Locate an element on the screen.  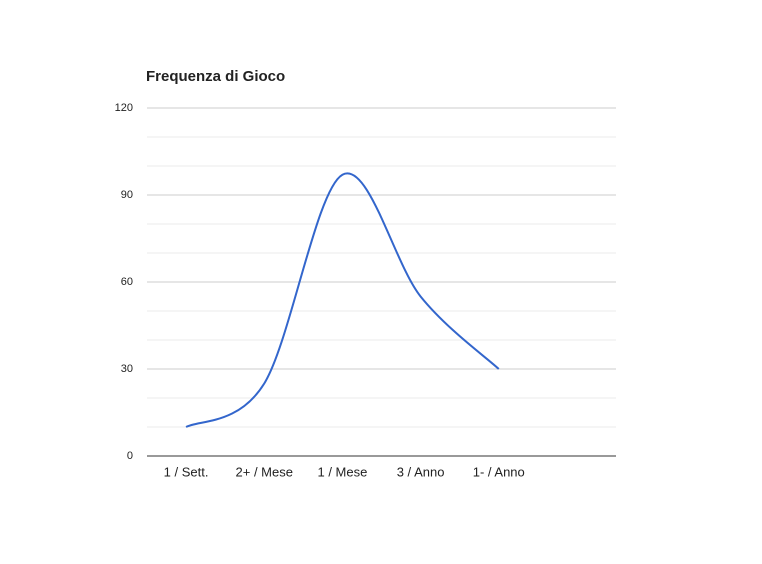
x-tick-label: 1- / Anno is located at coordinates (499, 471).